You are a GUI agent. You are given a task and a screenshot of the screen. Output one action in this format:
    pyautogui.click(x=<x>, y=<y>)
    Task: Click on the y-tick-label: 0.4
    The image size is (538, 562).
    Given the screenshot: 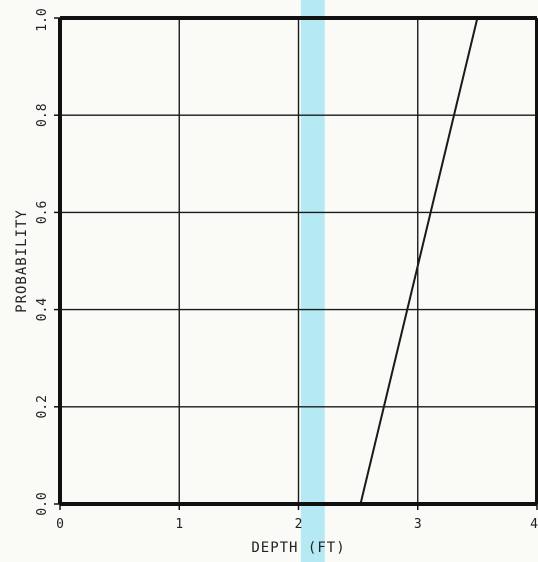 What is the action you would take?
    pyautogui.click(x=42, y=310)
    